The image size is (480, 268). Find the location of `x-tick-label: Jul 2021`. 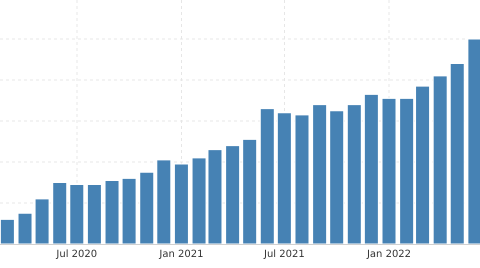

x-tick-label: Jul 2021 is located at coordinates (284, 254).